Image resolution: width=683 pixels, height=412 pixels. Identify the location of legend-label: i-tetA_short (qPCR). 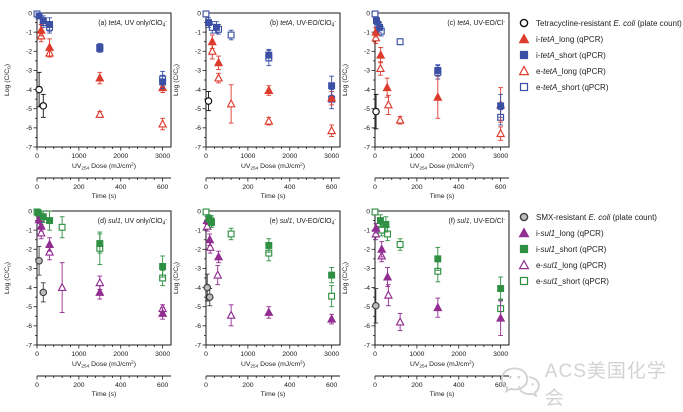
(571, 55).